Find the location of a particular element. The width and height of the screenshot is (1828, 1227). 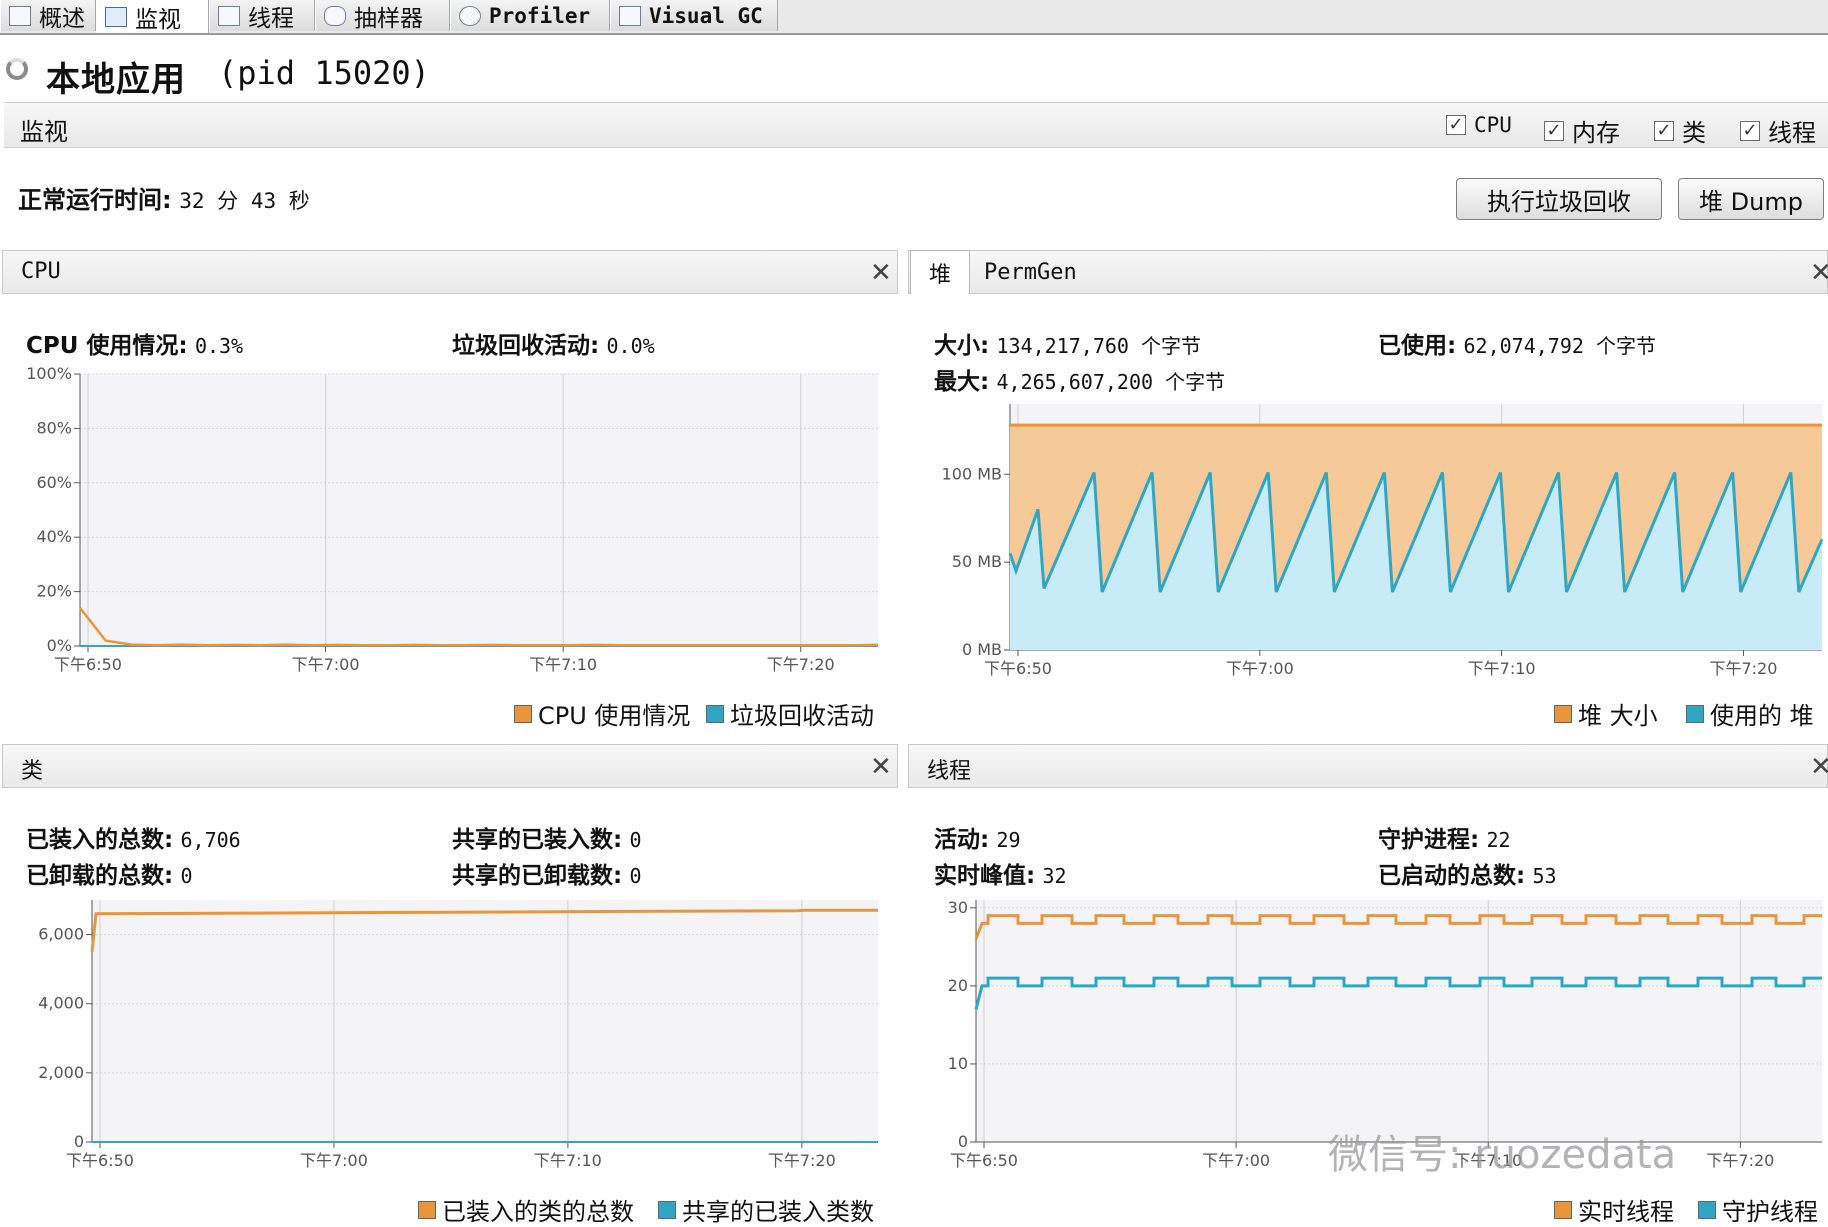

tab-monitor: 监视 is located at coordinates (152, 16).